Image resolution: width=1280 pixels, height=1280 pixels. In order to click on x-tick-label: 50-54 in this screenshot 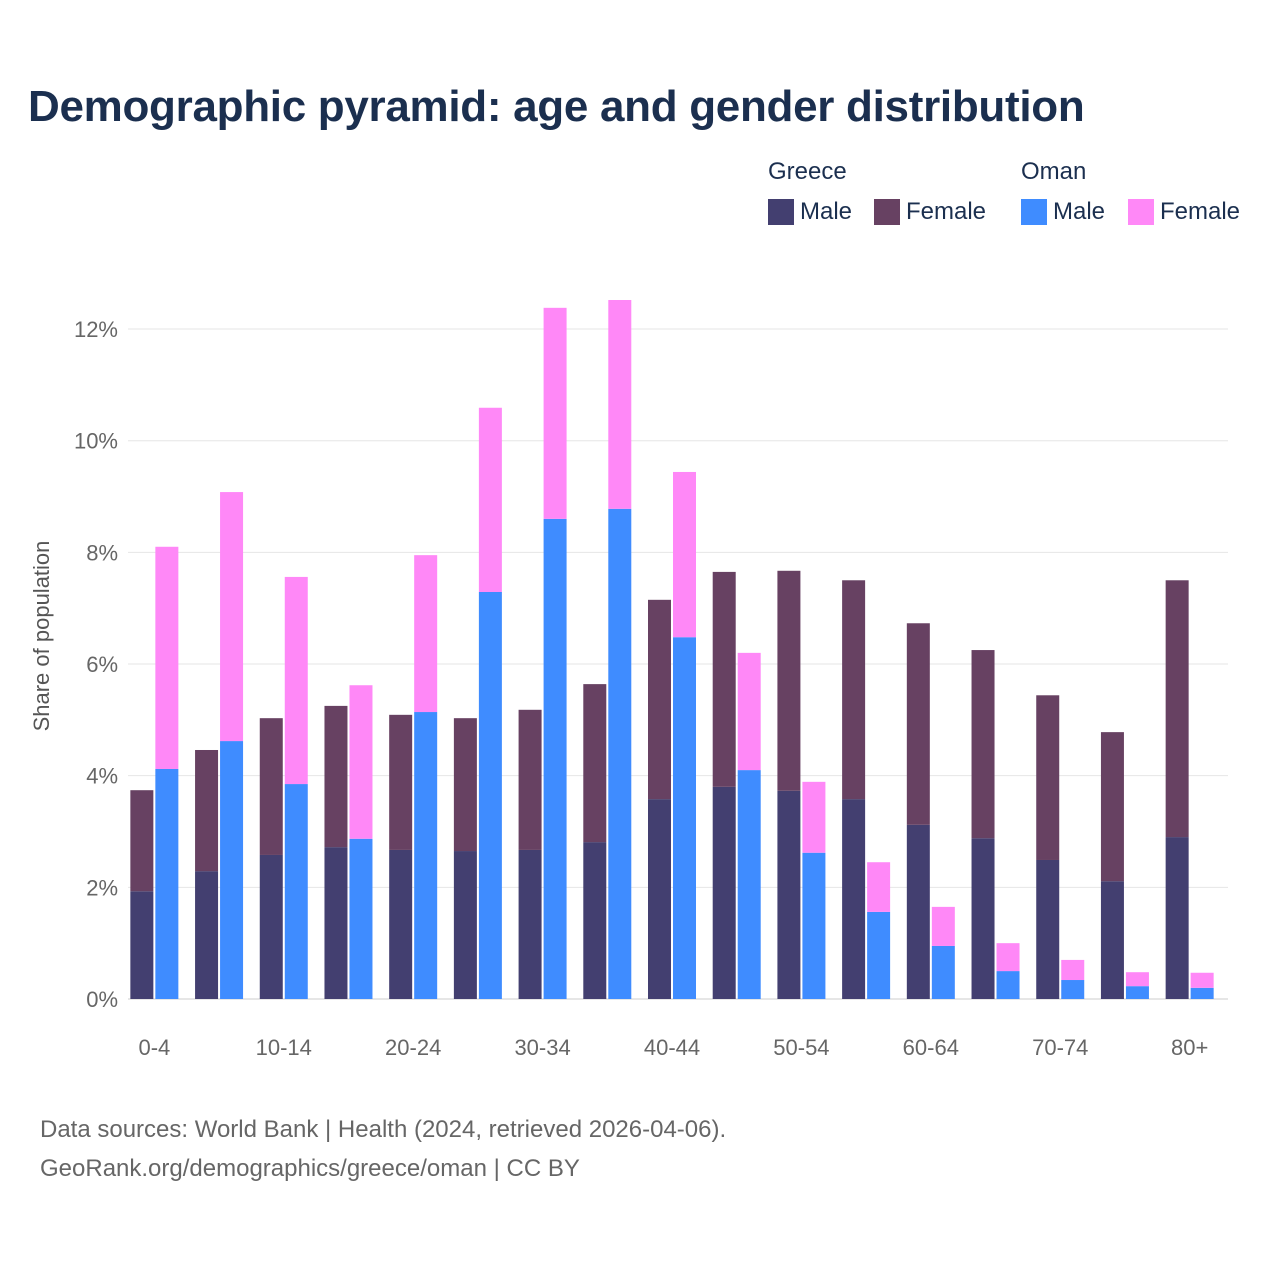, I will do `click(801, 1047)`.